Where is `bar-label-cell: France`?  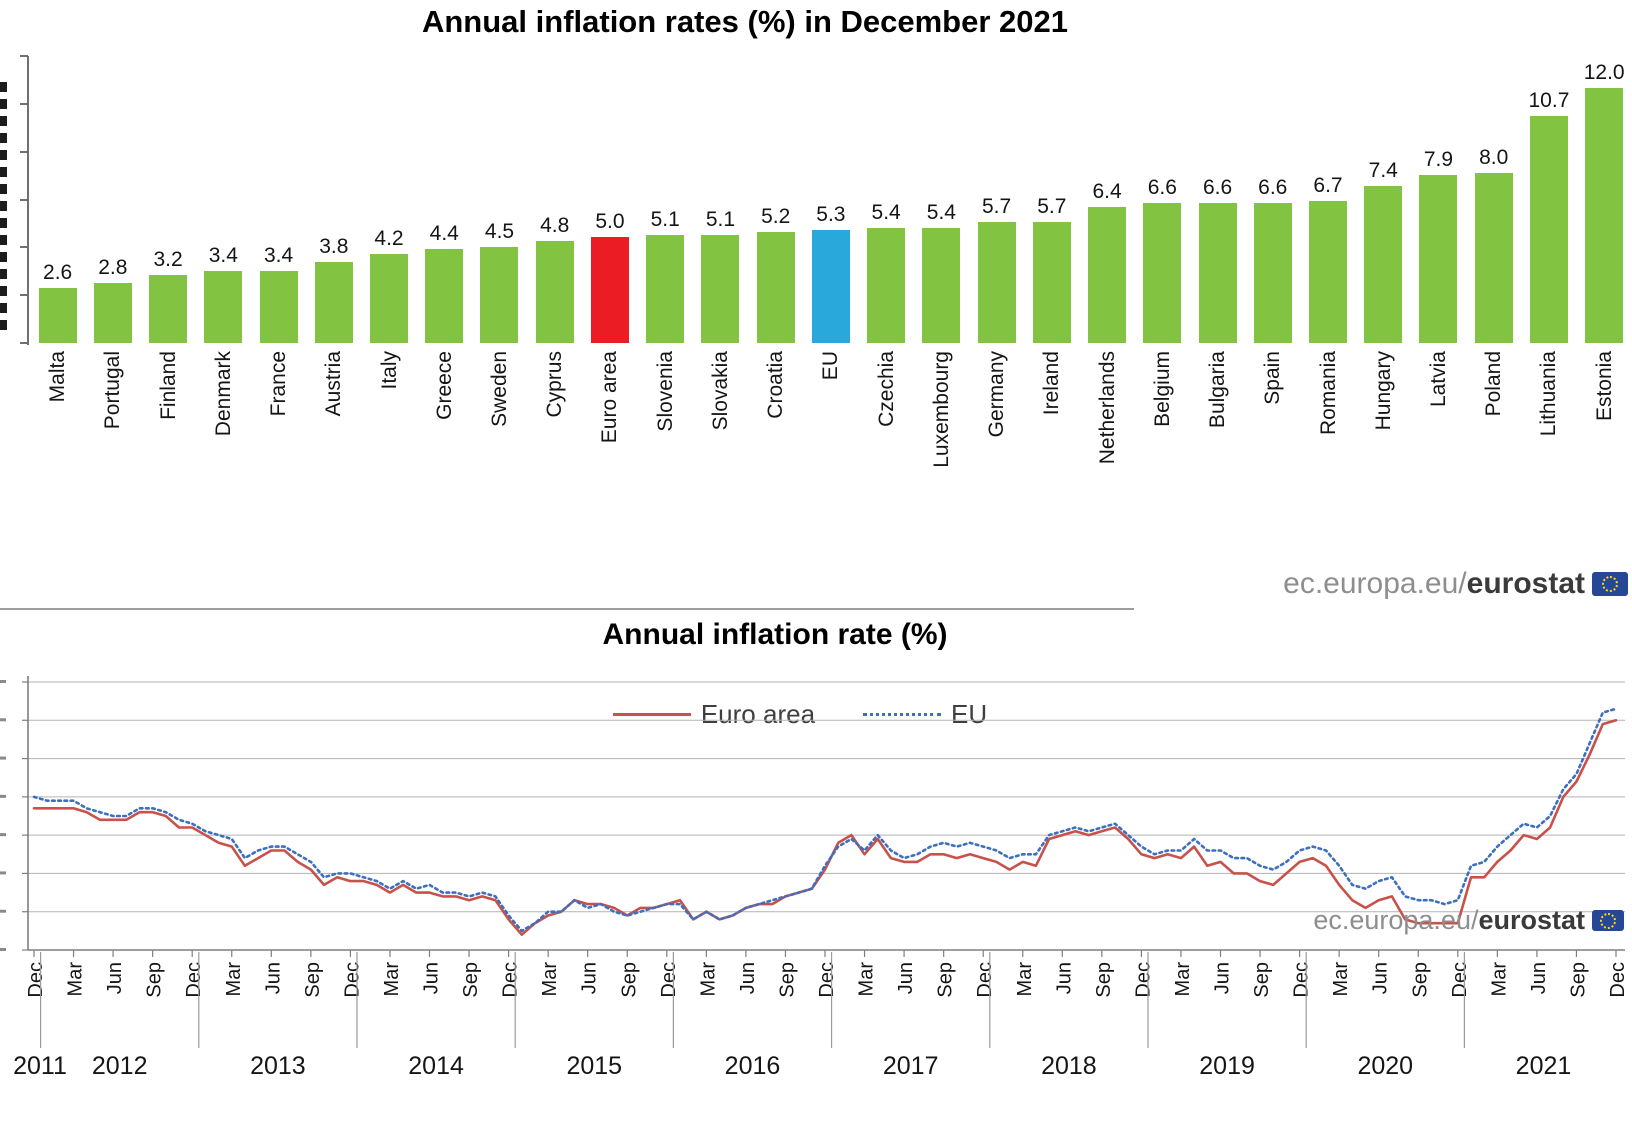 bar-label-cell: France is located at coordinates (278, 383).